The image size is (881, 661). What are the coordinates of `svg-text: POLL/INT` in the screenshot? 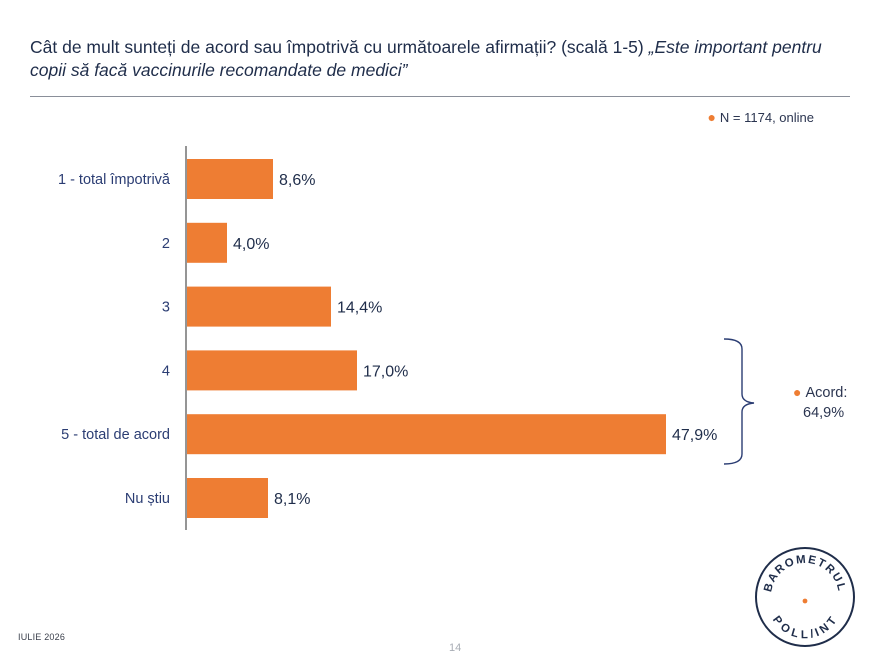 It's located at (805, 627).